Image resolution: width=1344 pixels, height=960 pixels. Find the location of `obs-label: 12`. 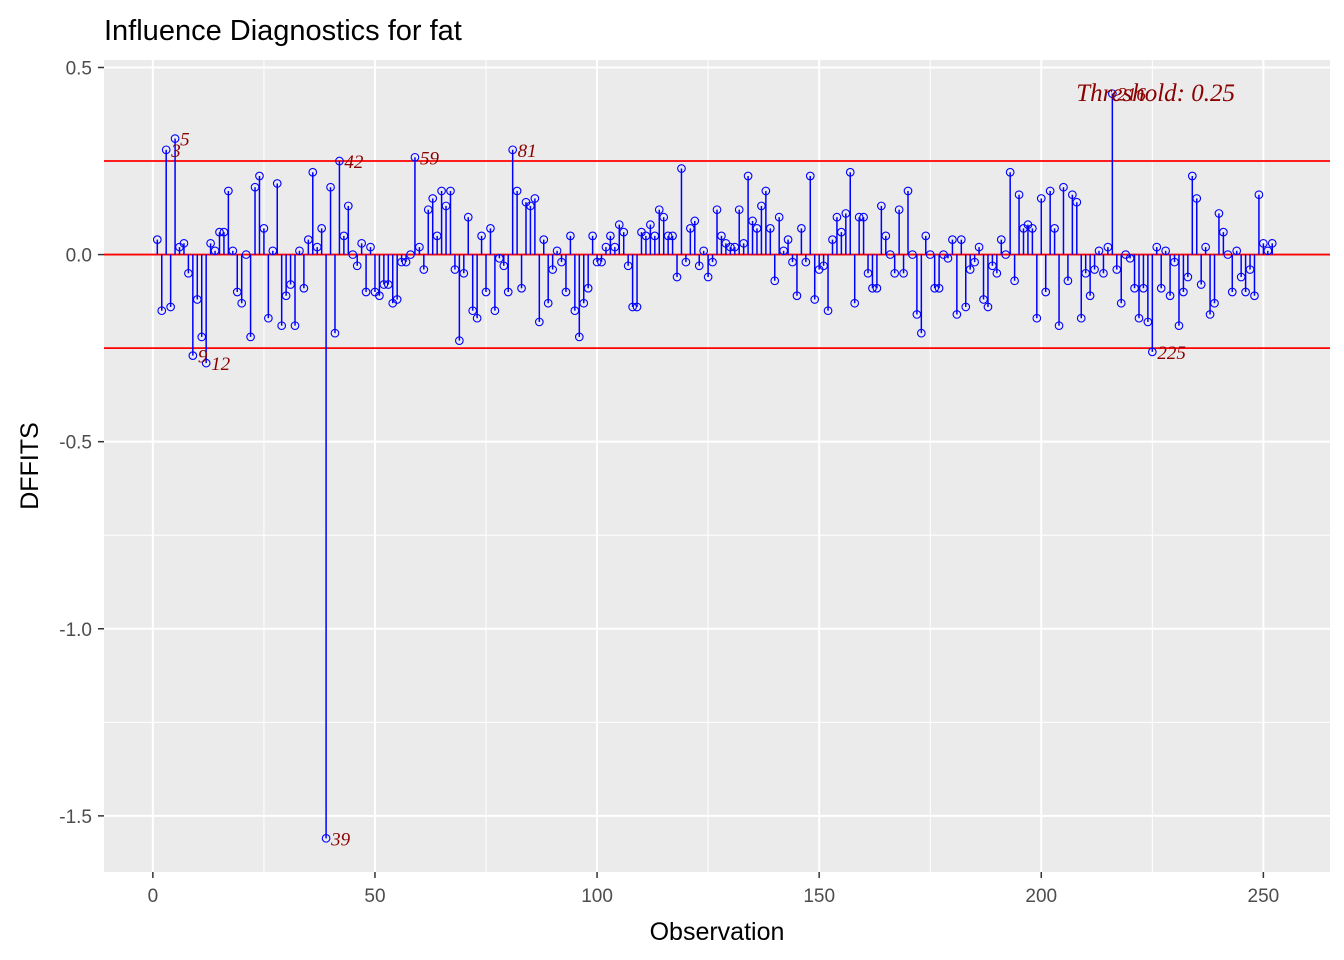

obs-label: 12 is located at coordinates (221, 364).